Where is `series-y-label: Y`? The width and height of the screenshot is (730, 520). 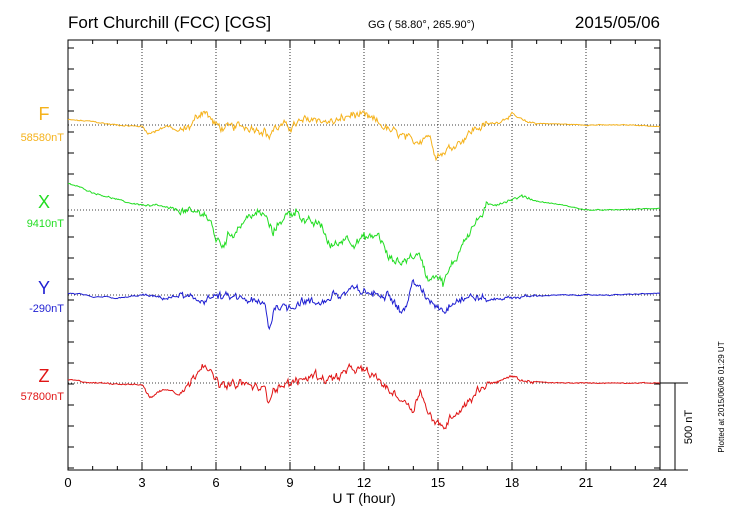 series-y-label: Y is located at coordinates (44, 288).